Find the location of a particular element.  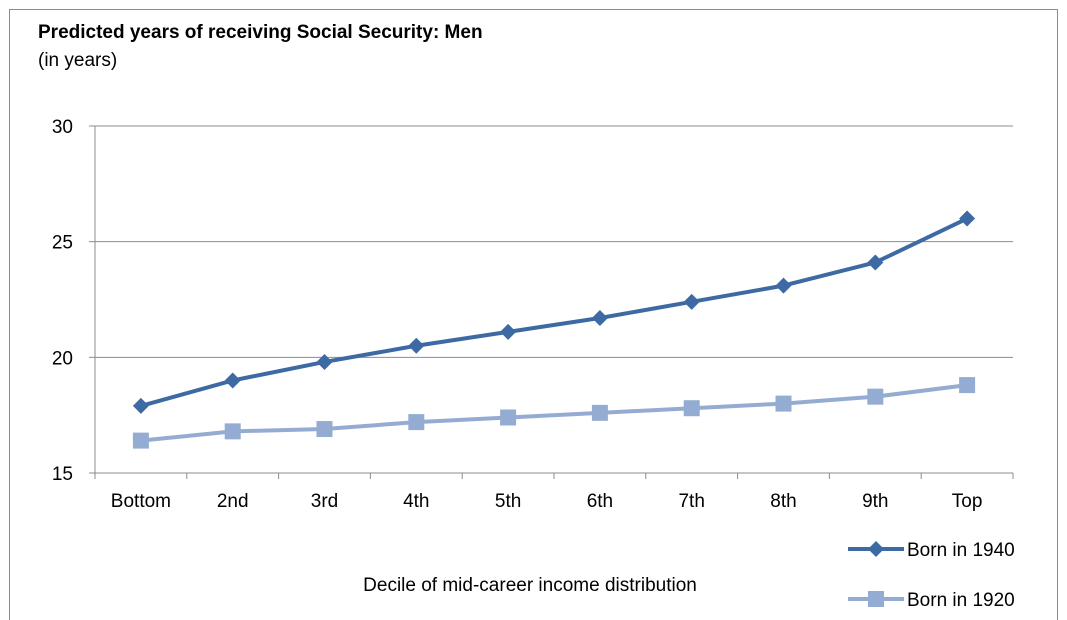

y-tick-label: 30 is located at coordinates (62, 127).